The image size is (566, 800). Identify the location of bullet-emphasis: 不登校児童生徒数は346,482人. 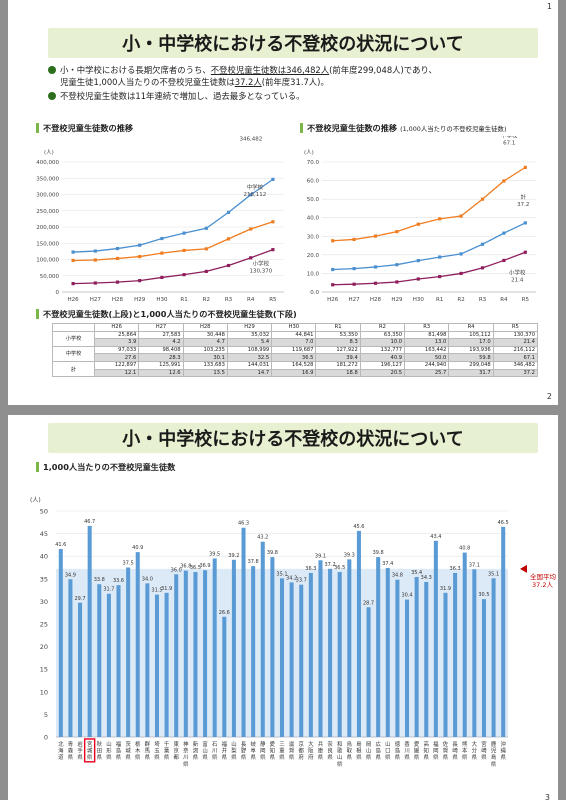
(270, 70).